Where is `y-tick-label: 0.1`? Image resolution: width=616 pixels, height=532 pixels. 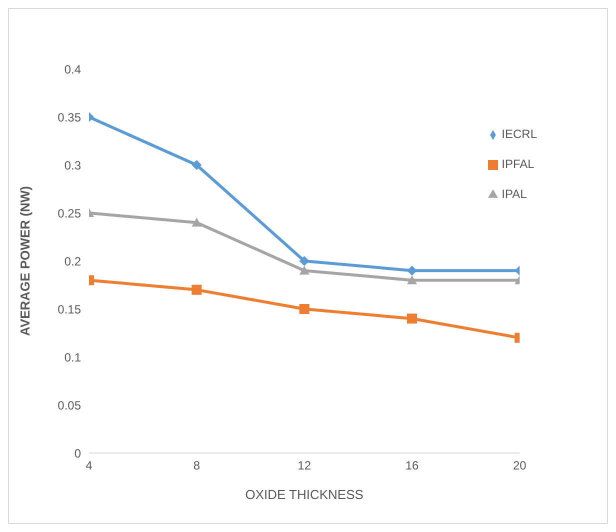
y-tick-label: 0.1 is located at coordinates (73, 357).